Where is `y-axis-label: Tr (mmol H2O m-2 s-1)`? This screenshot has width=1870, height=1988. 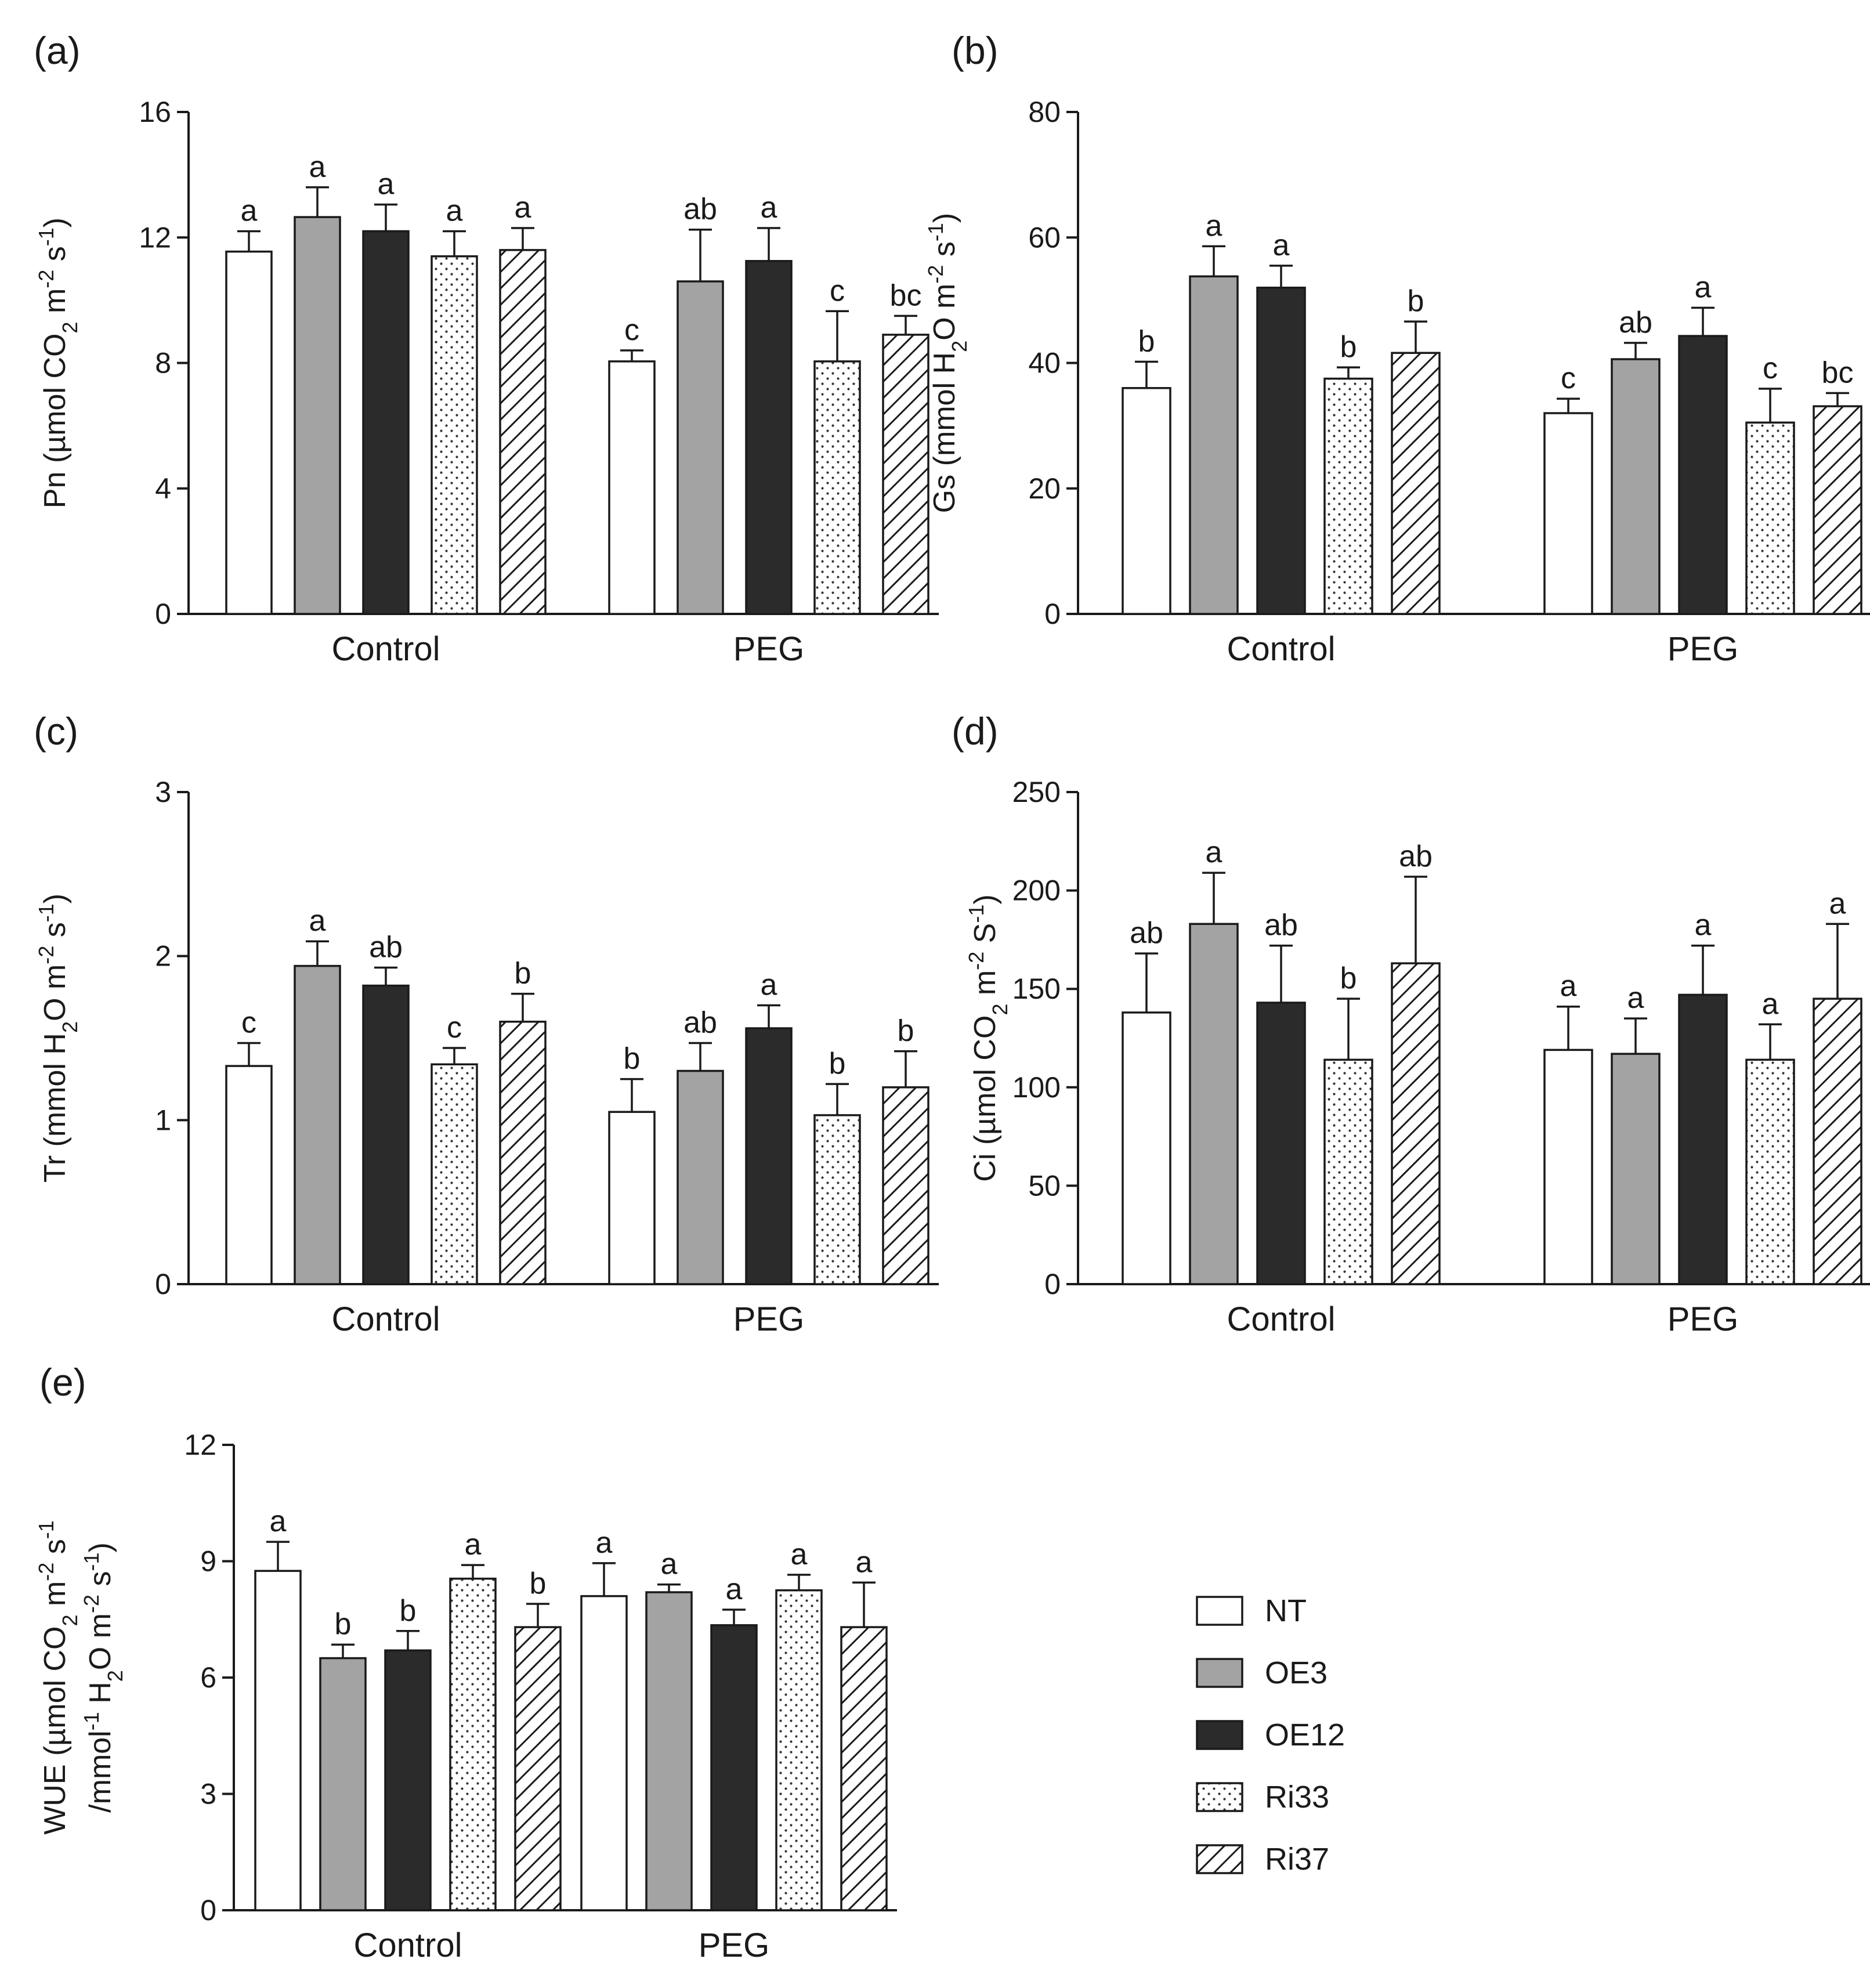 y-axis-label: Tr (mmol H2O m-2 s-1) is located at coordinates (58, 1038).